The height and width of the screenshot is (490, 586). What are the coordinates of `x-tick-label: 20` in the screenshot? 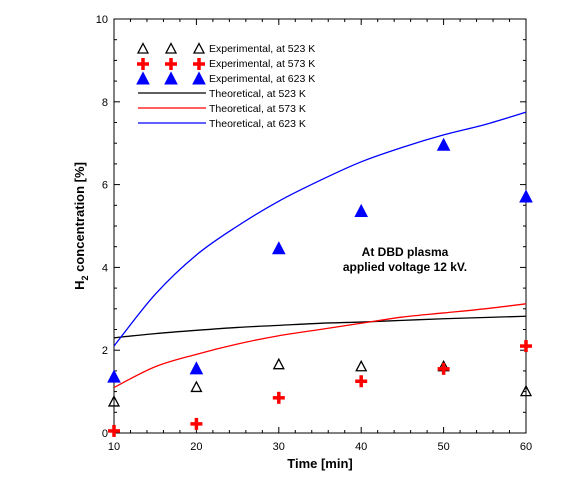 It's located at (196, 447).